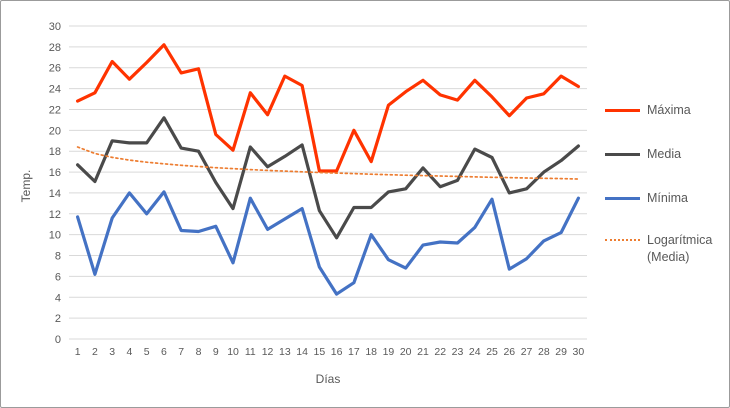  I want to click on y-tick-label: 0, so click(58, 340).